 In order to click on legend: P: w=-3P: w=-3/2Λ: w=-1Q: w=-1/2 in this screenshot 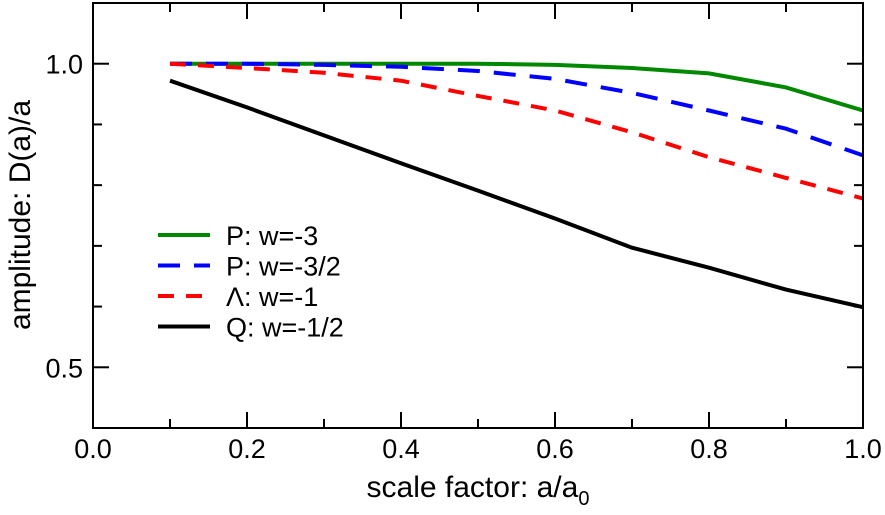, I will do `click(251, 282)`.